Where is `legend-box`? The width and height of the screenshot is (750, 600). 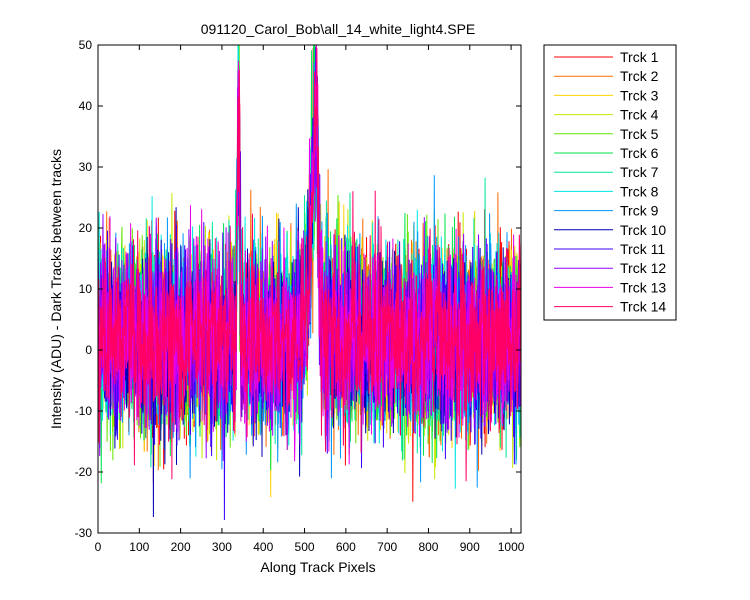 legend-box is located at coordinates (610, 182).